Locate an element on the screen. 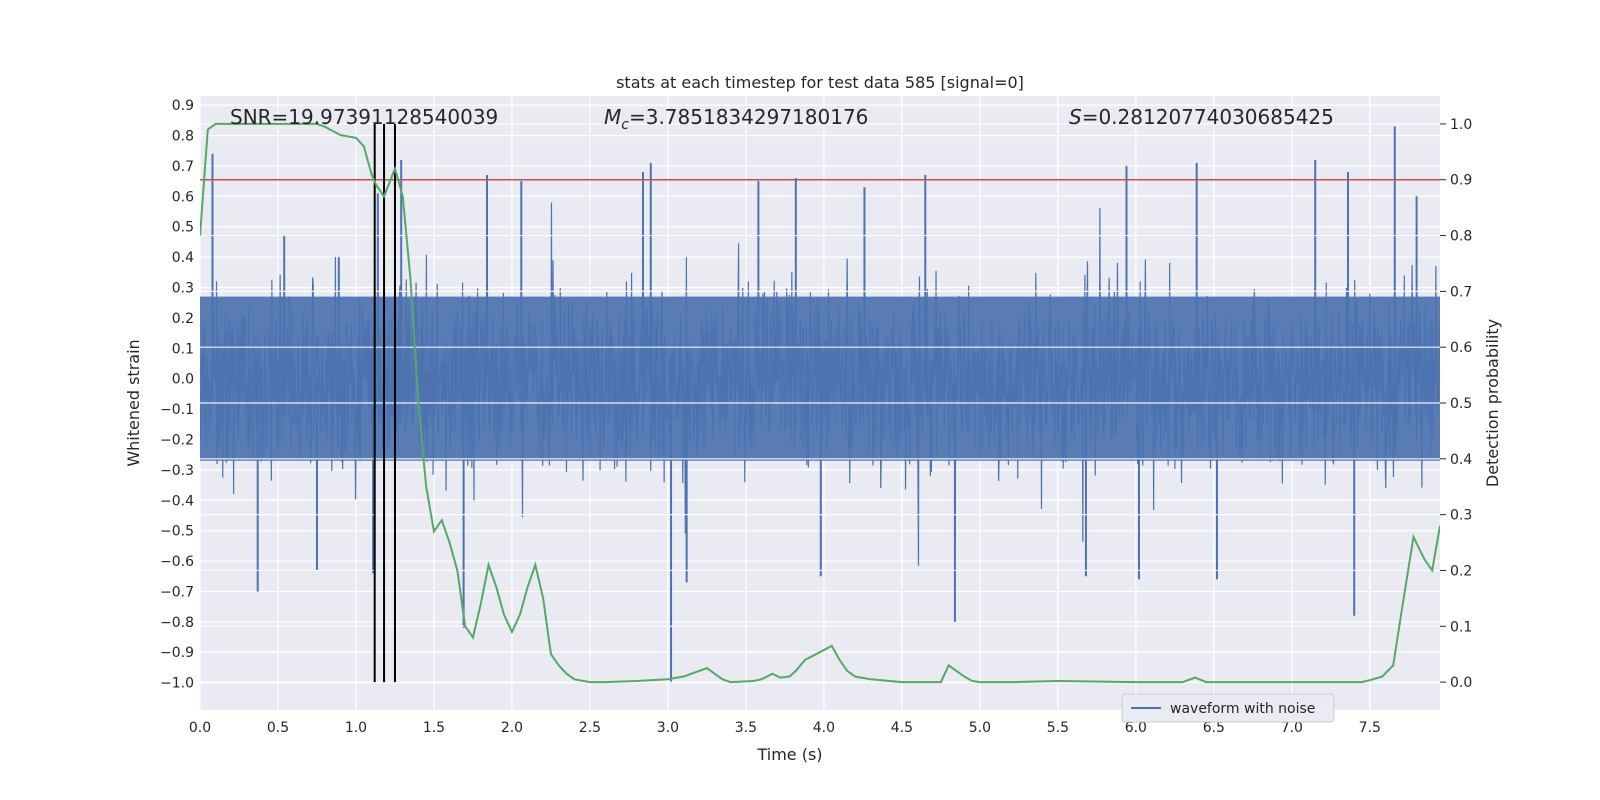 This screenshot has height=800, width=1600. y-tick-label: −1.0 is located at coordinates (177, 684).